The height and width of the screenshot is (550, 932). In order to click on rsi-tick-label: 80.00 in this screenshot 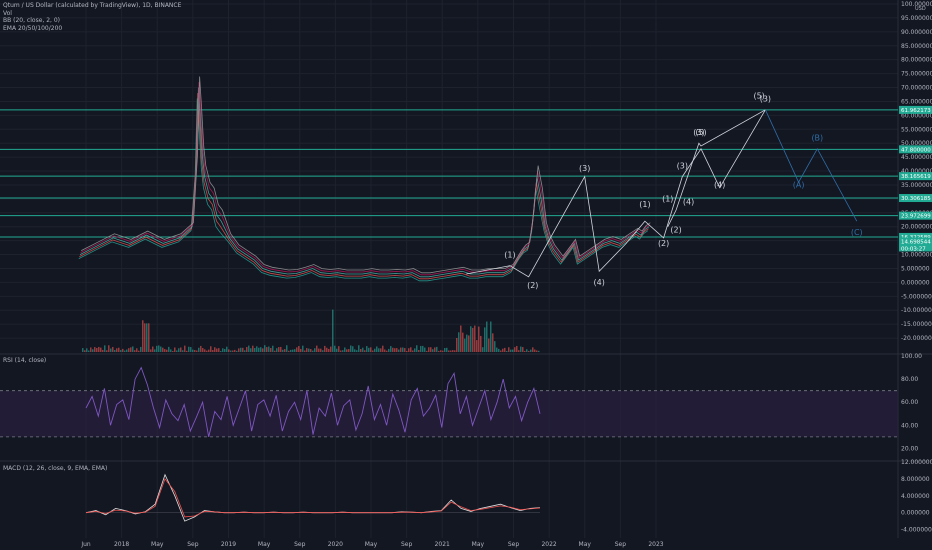, I will do `click(909, 379)`.